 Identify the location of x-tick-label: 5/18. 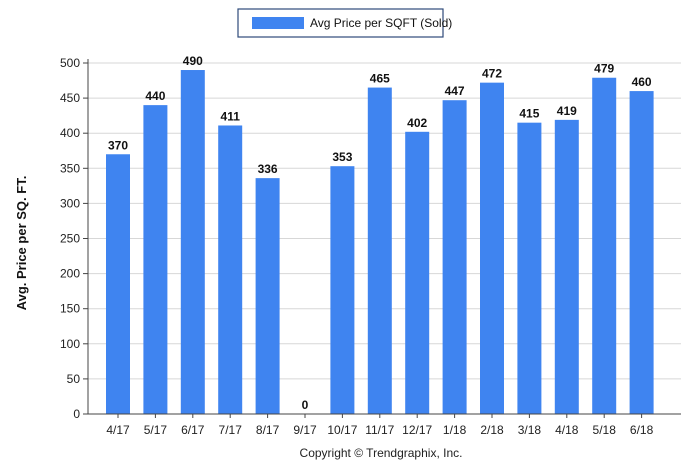
(605, 430).